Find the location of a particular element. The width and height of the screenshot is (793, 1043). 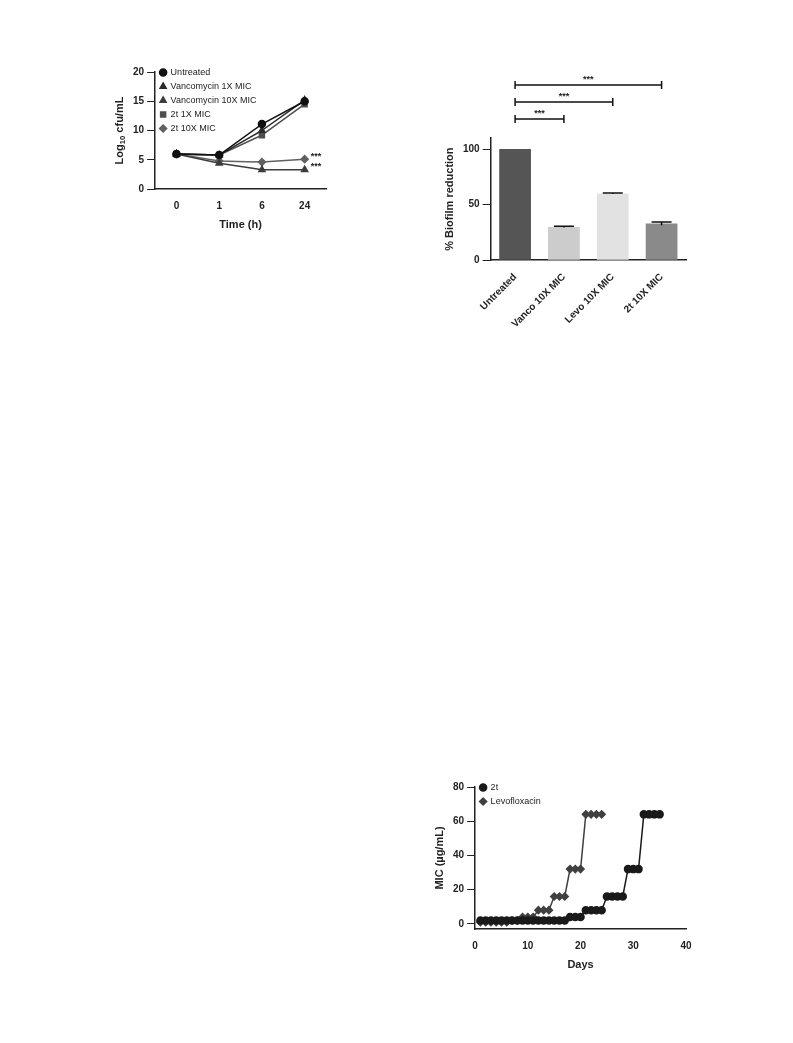

y-tick-label: 40 is located at coordinates (459, 855).